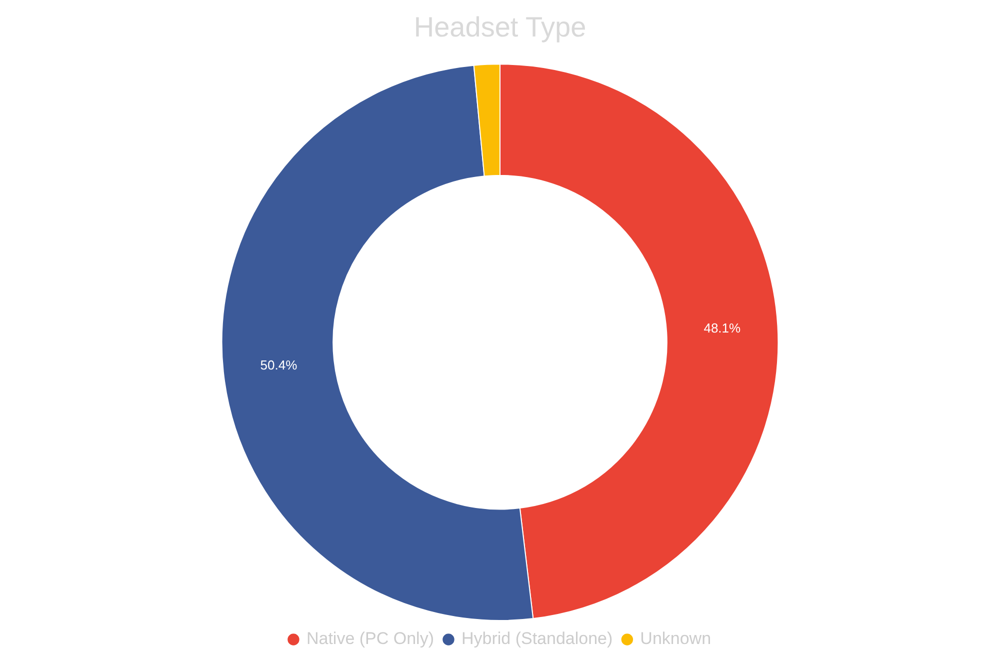 The image size is (1000, 666). What do you see at coordinates (723, 328) in the screenshot?
I see `data-label: 48.1%` at bounding box center [723, 328].